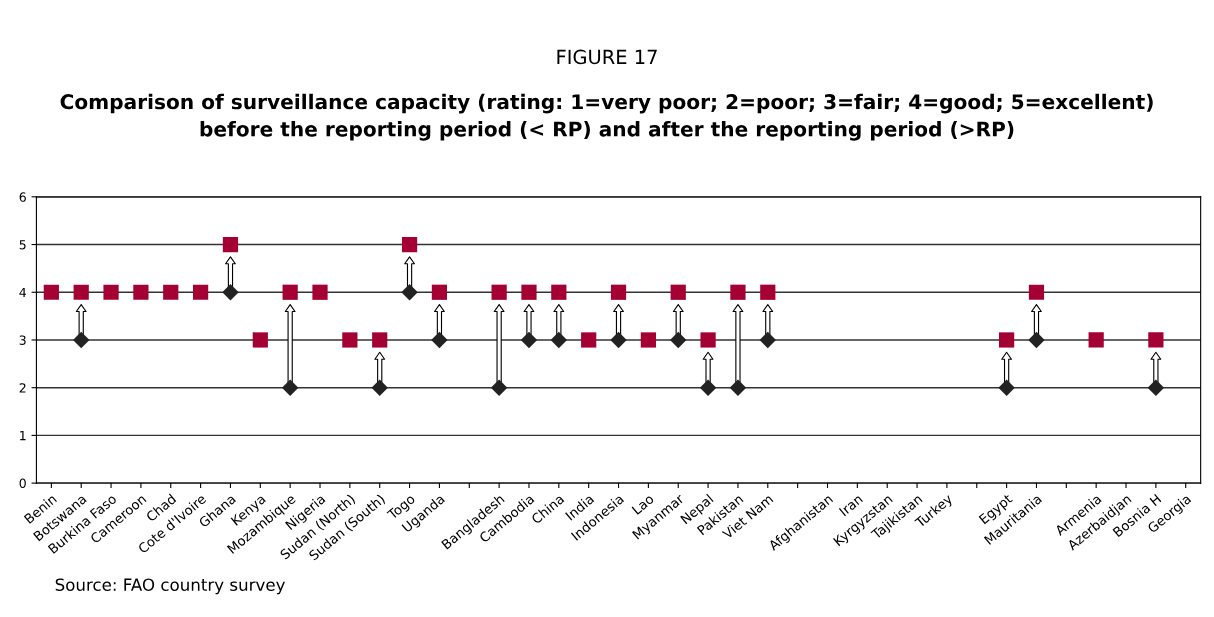  What do you see at coordinates (607, 57) in the screenshot?
I see `chart-title: FIGURE 17` at bounding box center [607, 57].